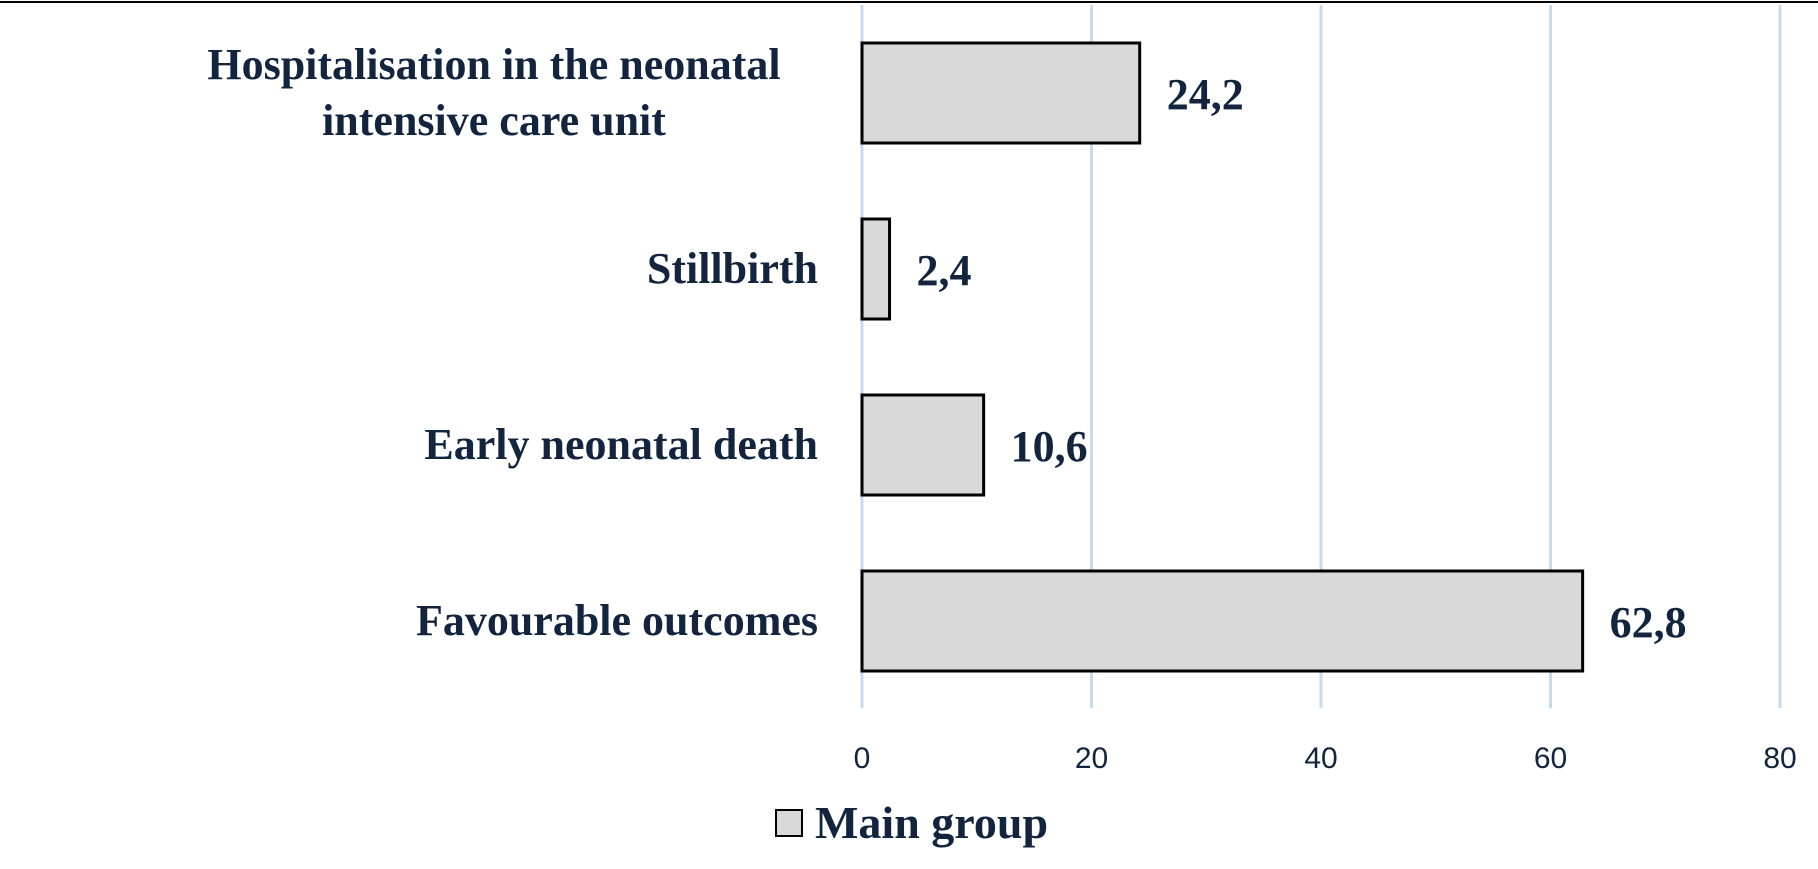 This screenshot has height=869, width=1818. I want to click on legend: Main group, so click(911, 822).